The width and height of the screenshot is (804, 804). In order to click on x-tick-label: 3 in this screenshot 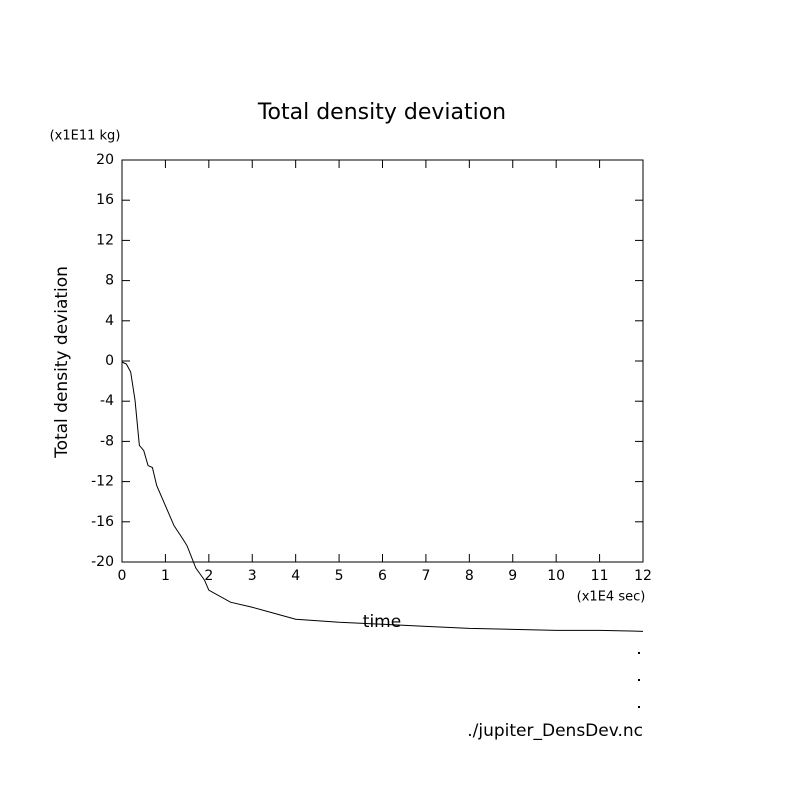, I will do `click(252, 576)`.